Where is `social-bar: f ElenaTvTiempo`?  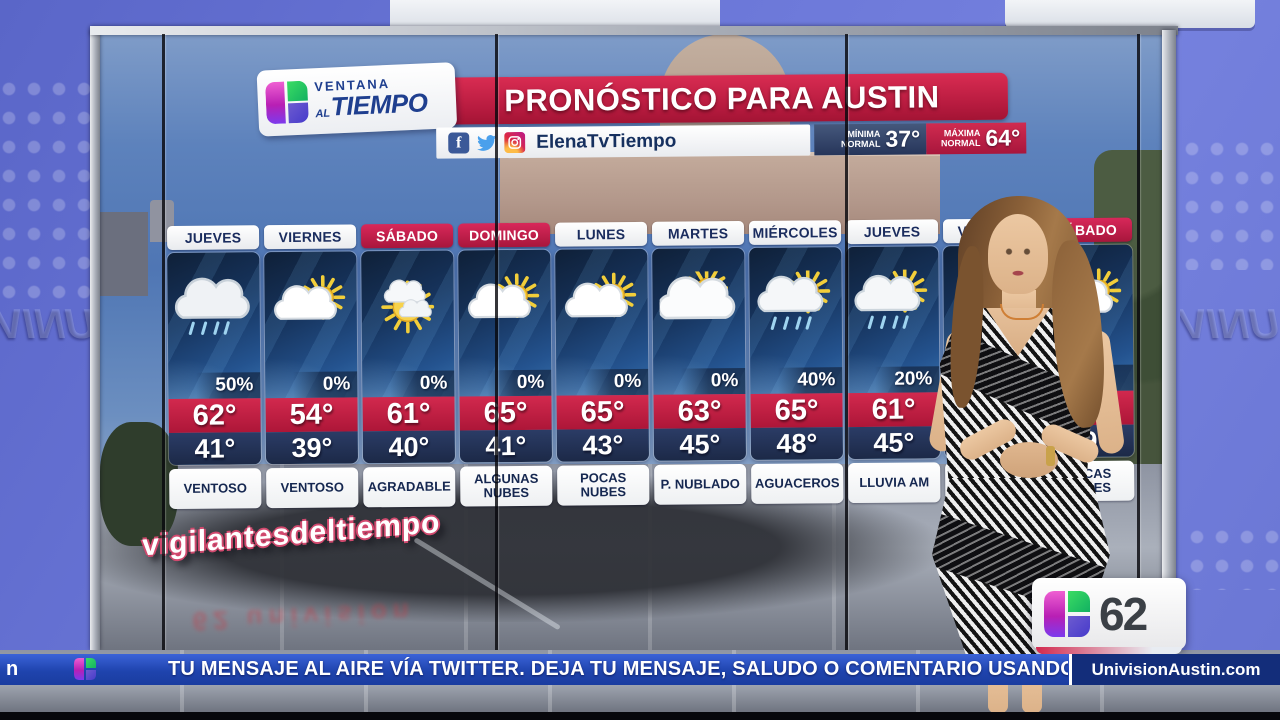 social-bar: f ElenaTvTiempo is located at coordinates (623, 141).